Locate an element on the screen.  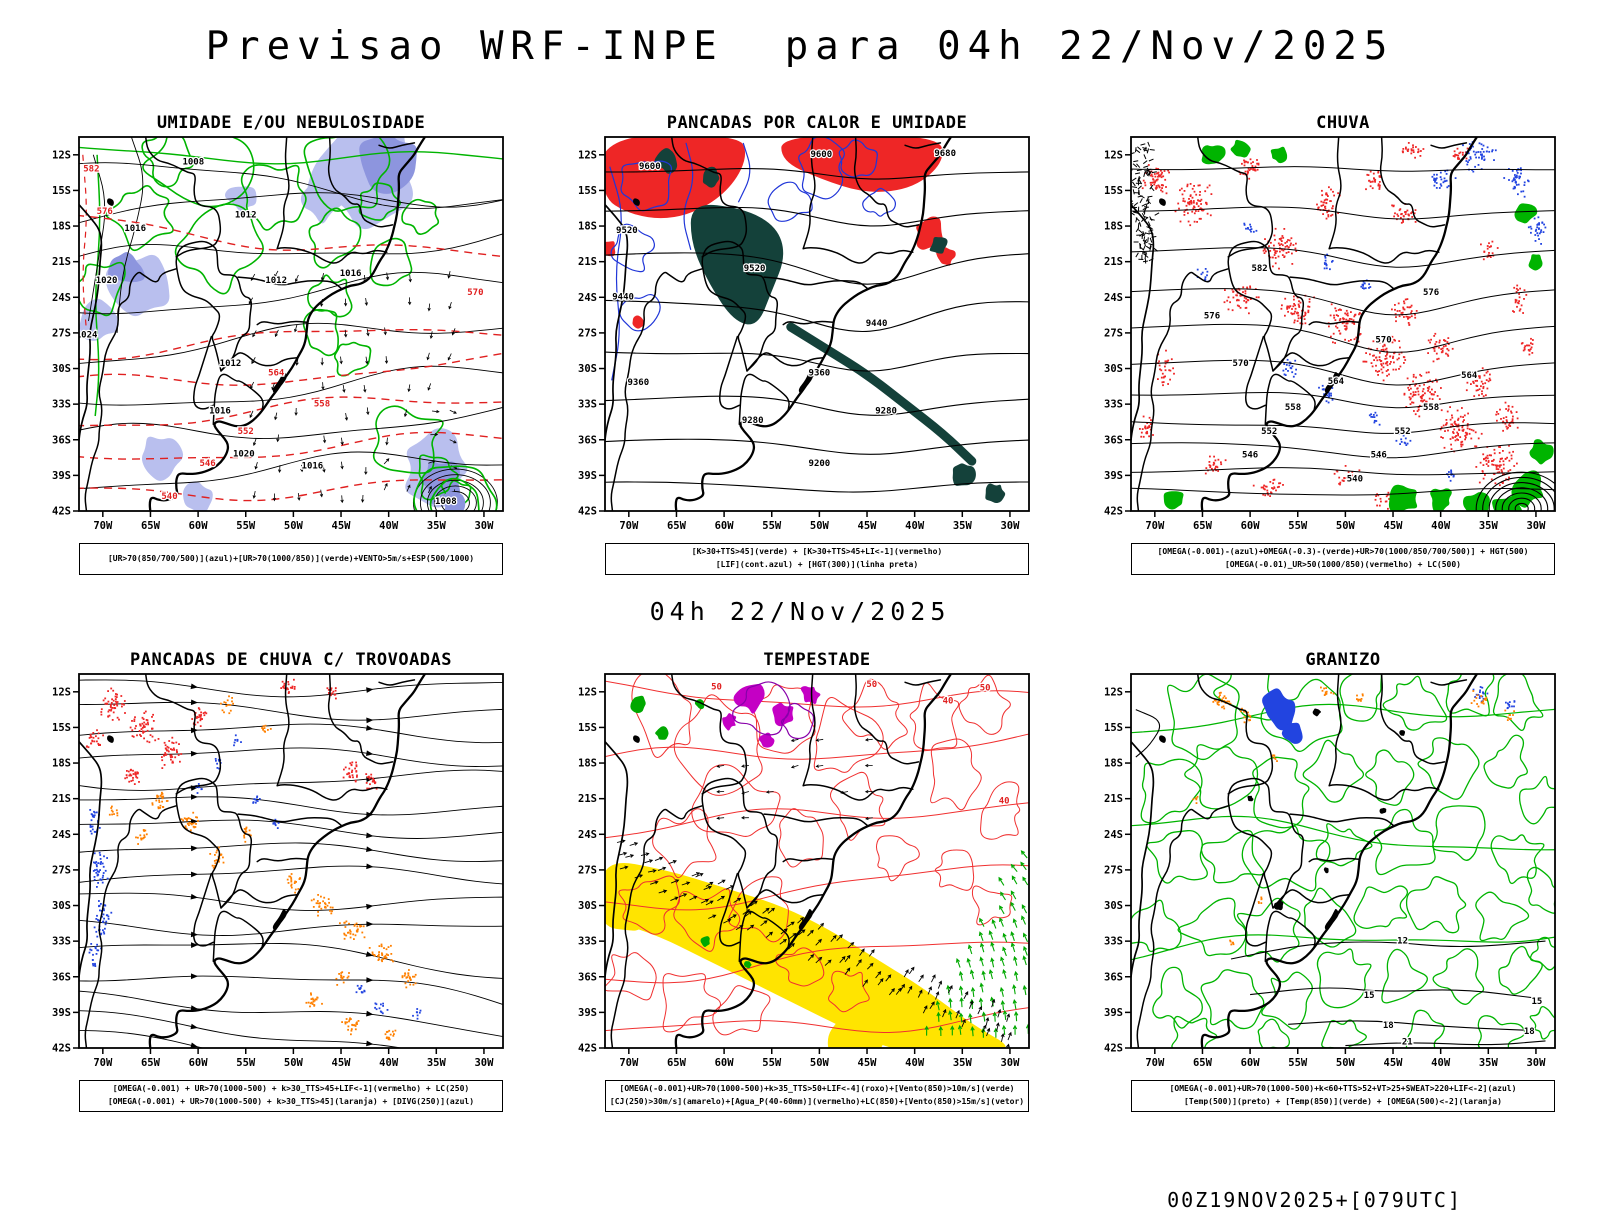
svg-text: 570 is located at coordinates (1383, 340).